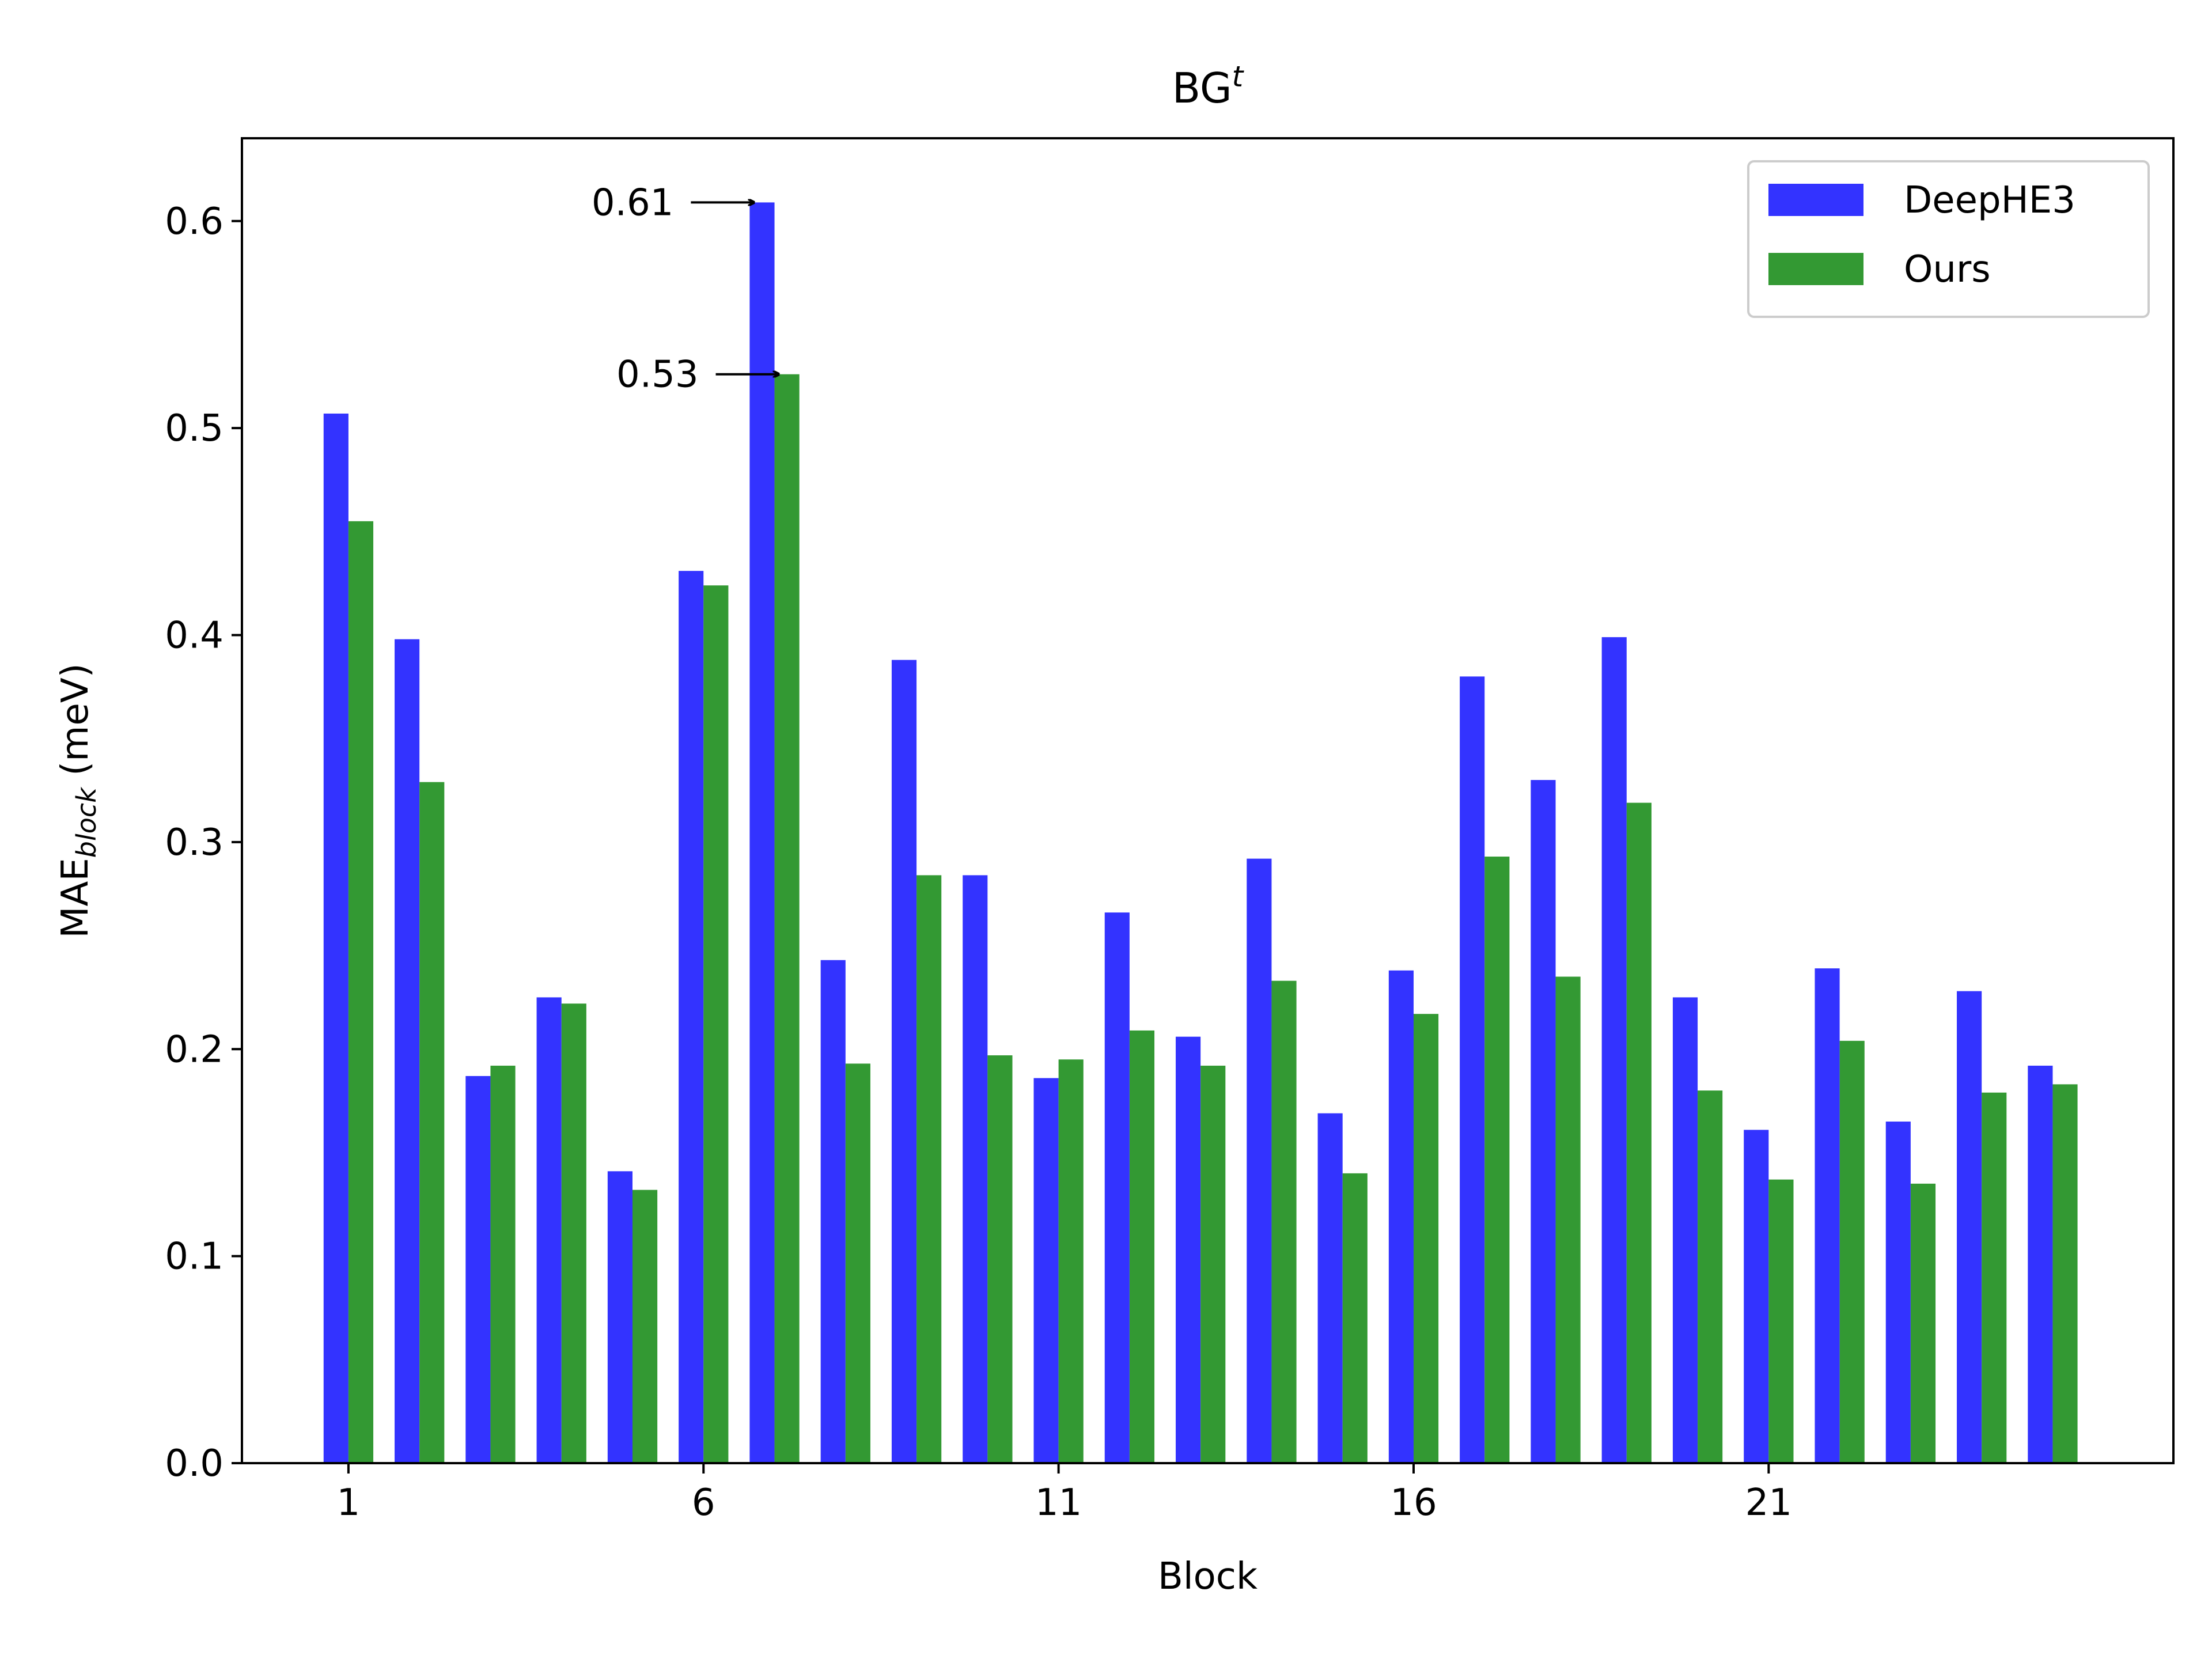 This screenshot has height=1659, width=2212. Describe the element at coordinates (75, 898) in the screenshot. I see `y-axis-label-main: MAE` at that location.